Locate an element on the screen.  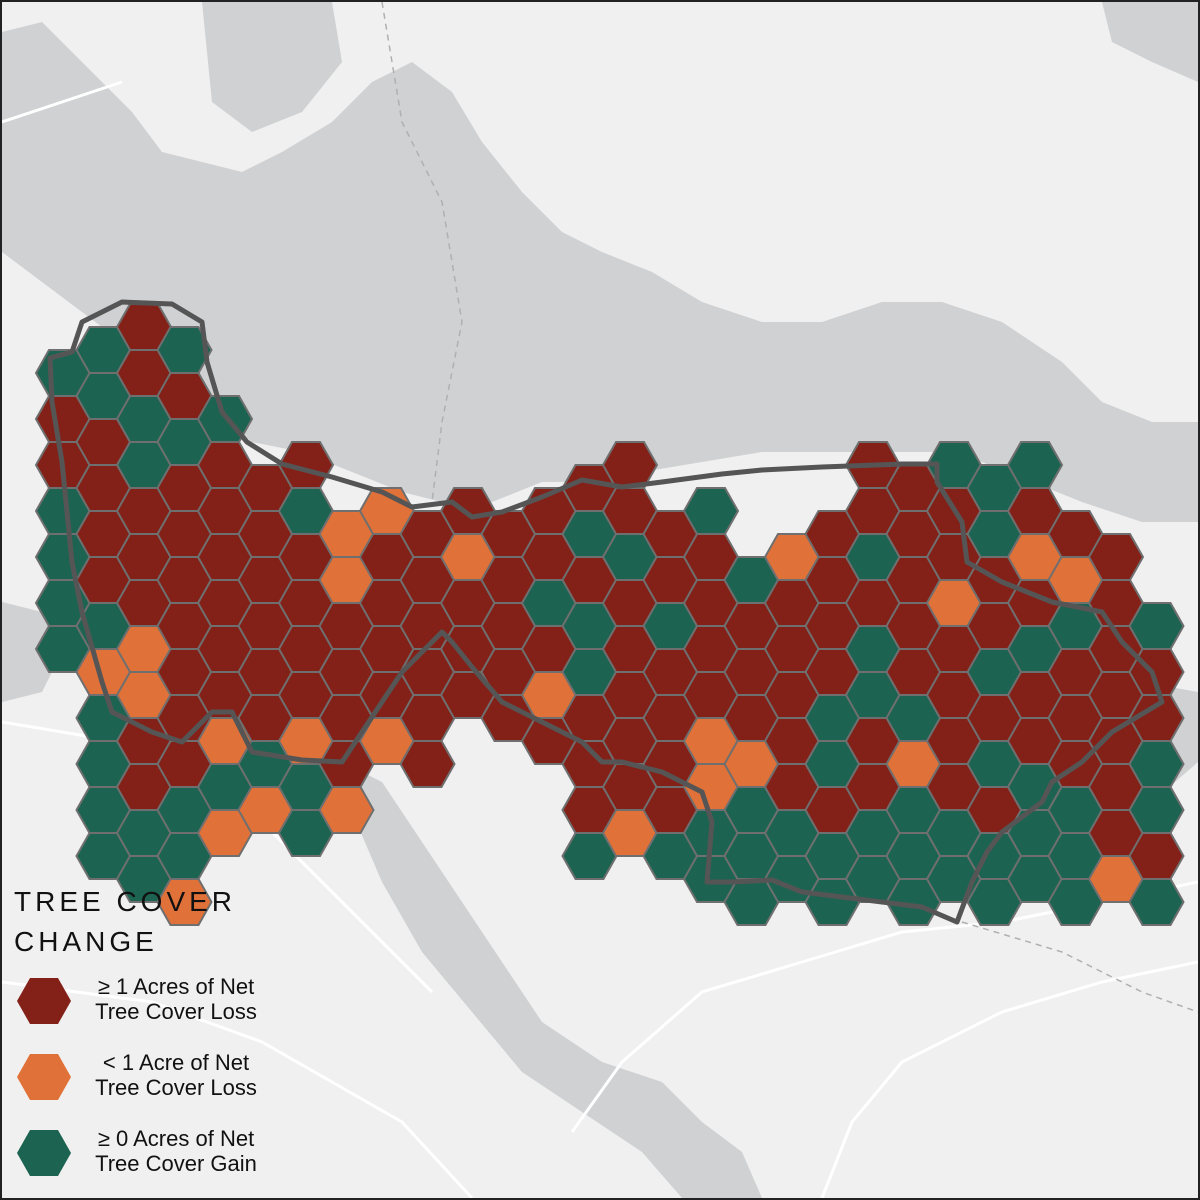
west-bay is located at coordinates (32, 652).